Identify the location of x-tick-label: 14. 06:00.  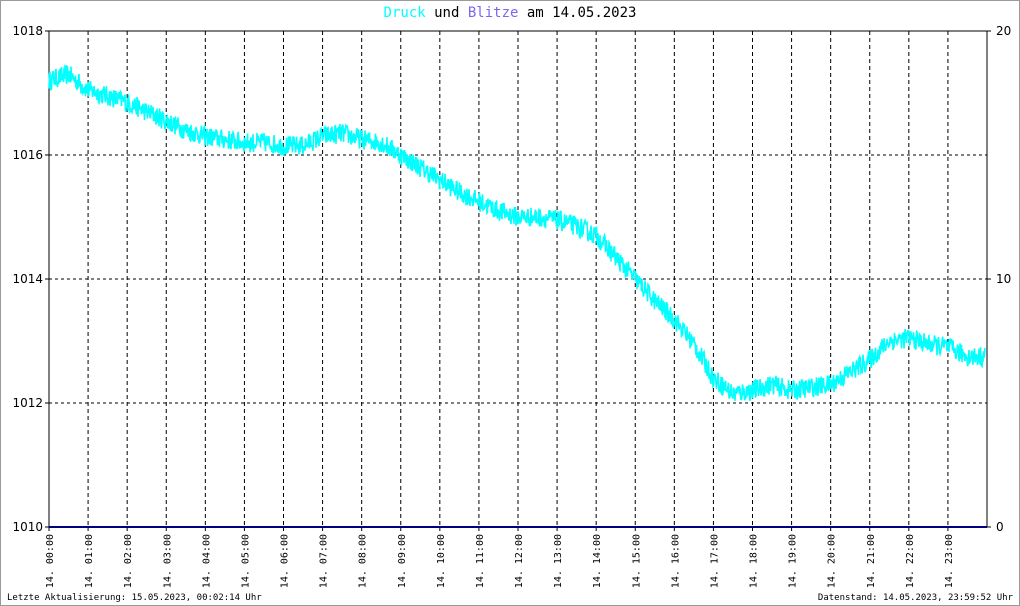
(285, 561).